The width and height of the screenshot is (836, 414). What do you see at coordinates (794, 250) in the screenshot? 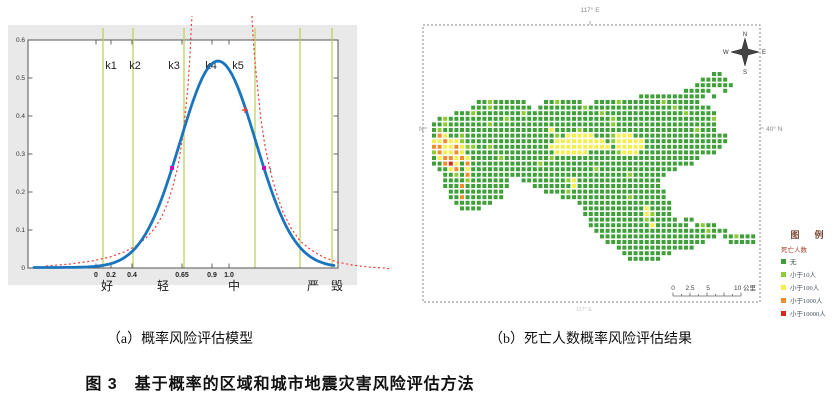
I see `legend-subtitle: 死亡人数` at bounding box center [794, 250].